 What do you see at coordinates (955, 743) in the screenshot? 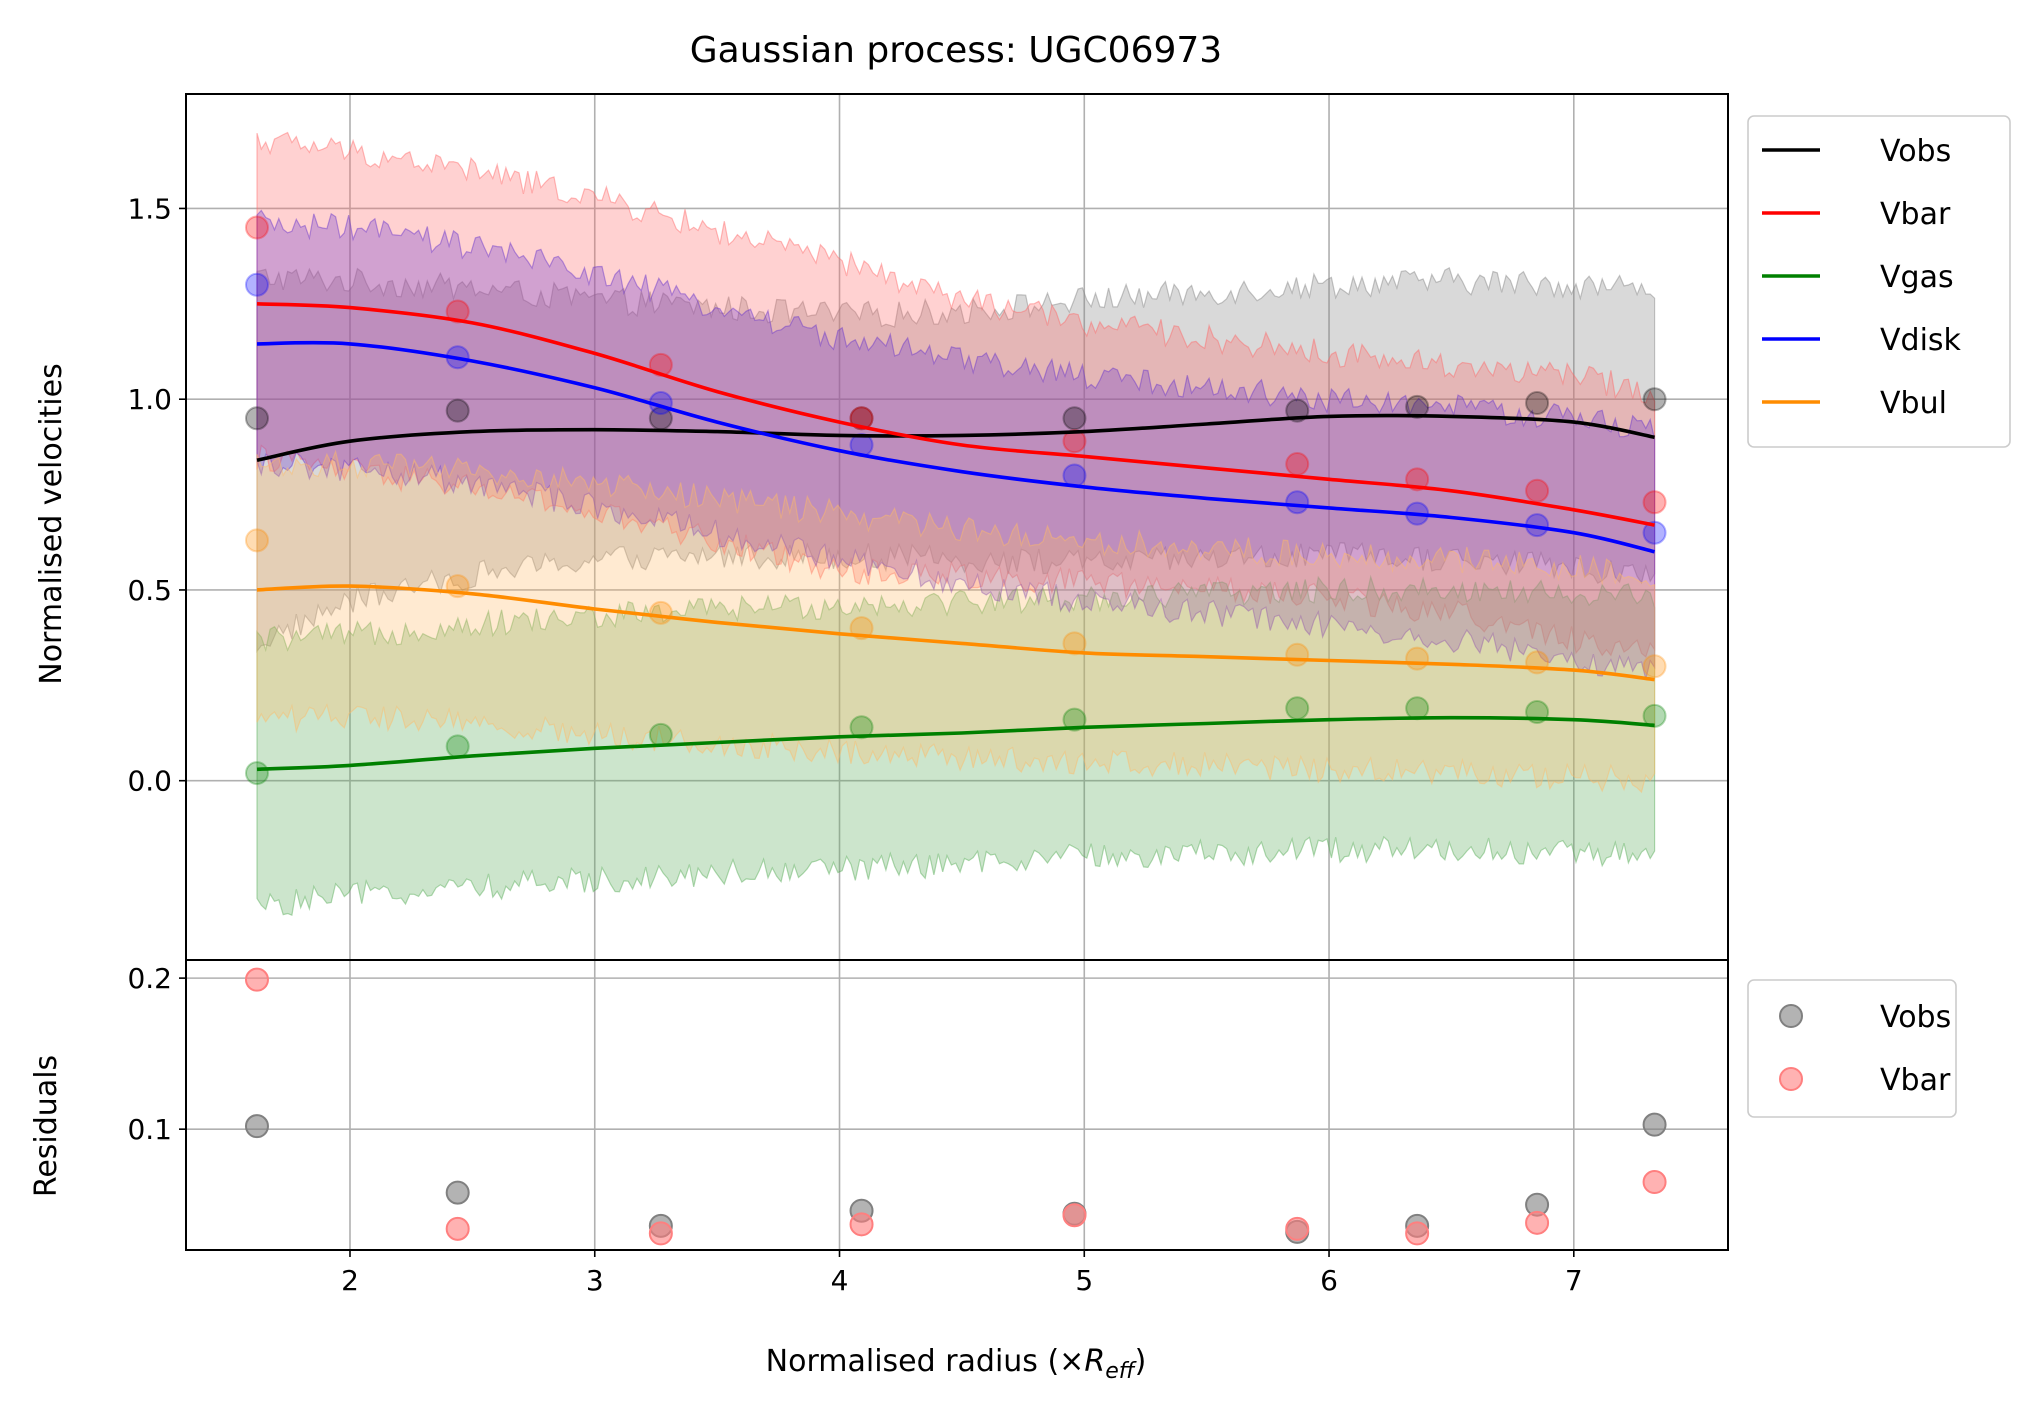
I see `curve-vgas` at bounding box center [955, 743].